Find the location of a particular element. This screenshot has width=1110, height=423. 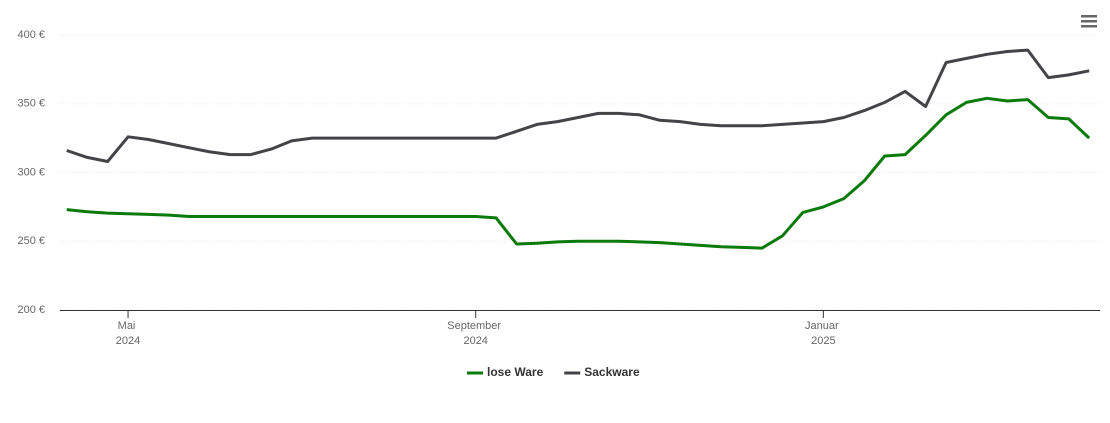

x-tick-label: Januar 2025 is located at coordinates (823, 333).